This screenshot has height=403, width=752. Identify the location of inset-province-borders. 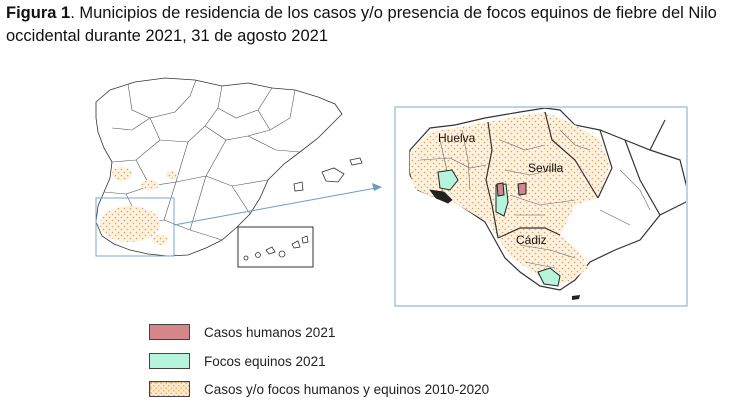
(575, 175).